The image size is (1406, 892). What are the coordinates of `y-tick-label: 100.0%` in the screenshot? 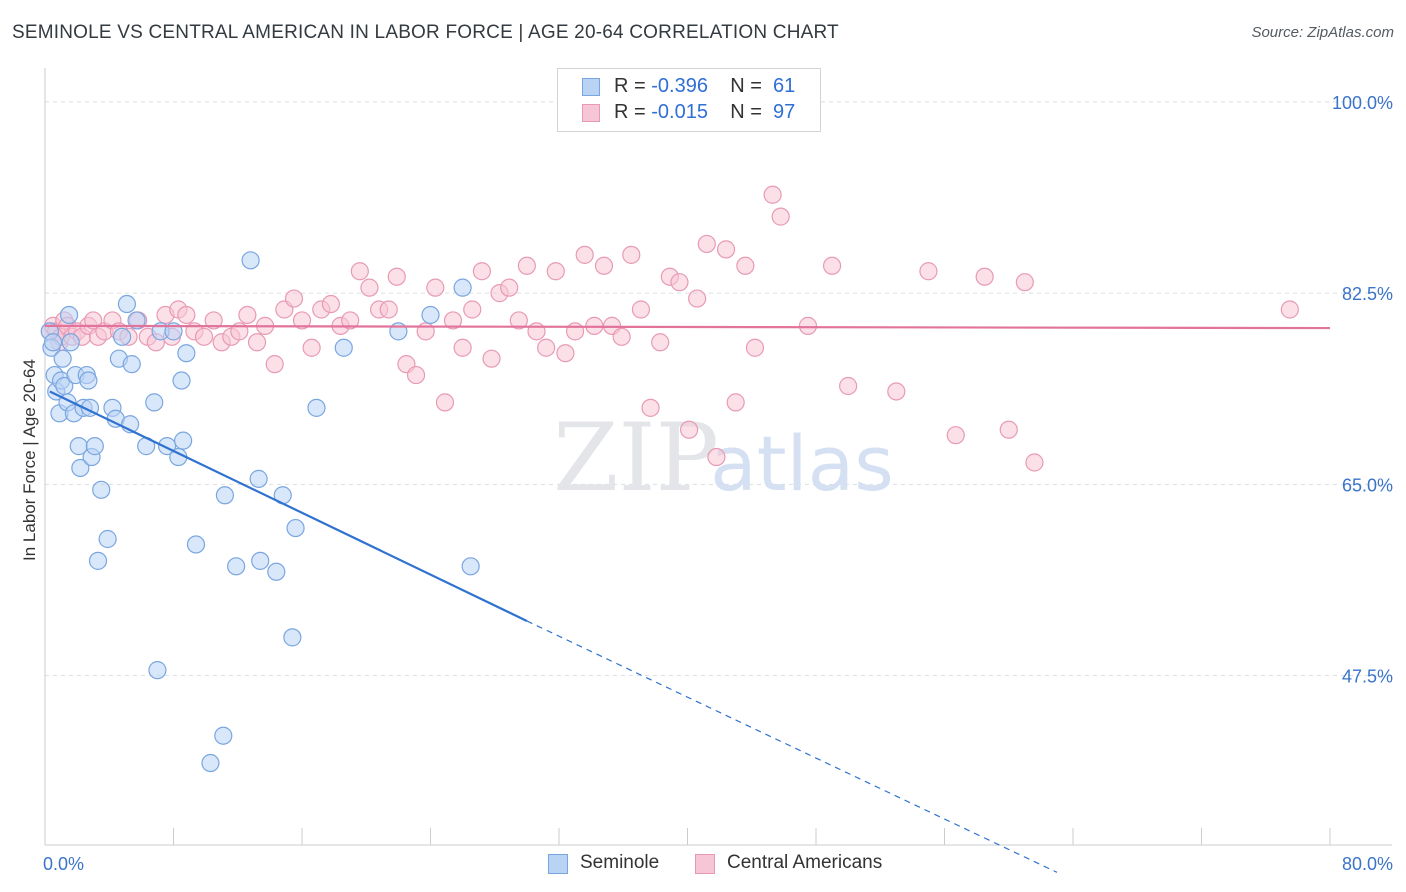 It's located at (1362, 103).